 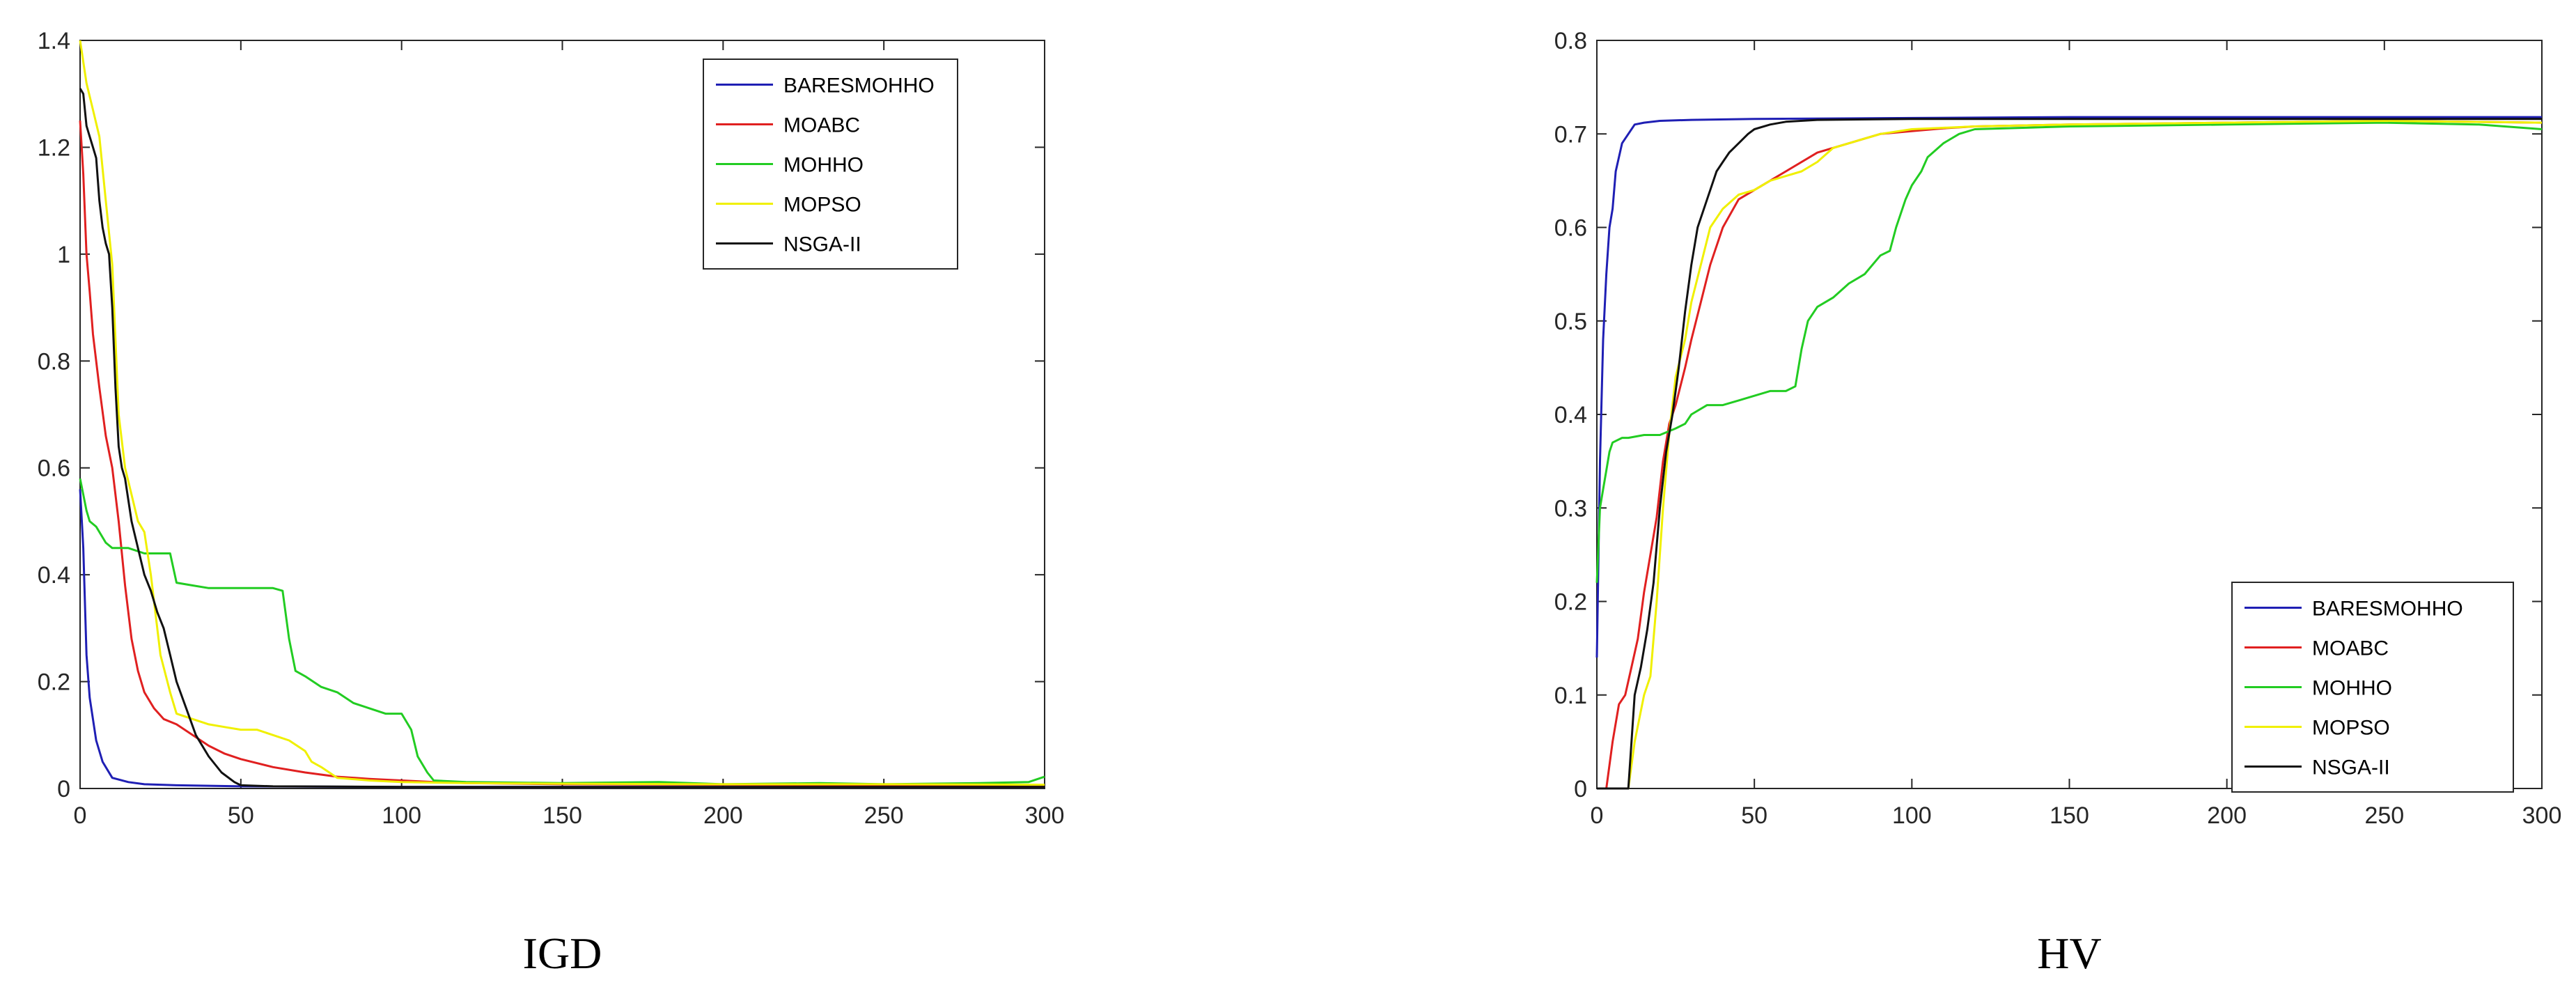 What do you see at coordinates (1571, 134) in the screenshot?
I see `y-tick-label: 0.7` at bounding box center [1571, 134].